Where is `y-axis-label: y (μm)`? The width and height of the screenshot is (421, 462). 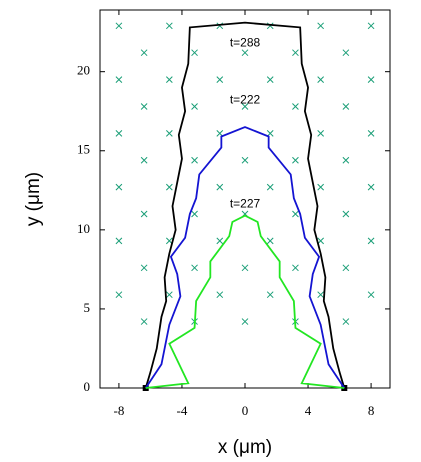 y-axis-label: y (μm) is located at coordinates (33, 199).